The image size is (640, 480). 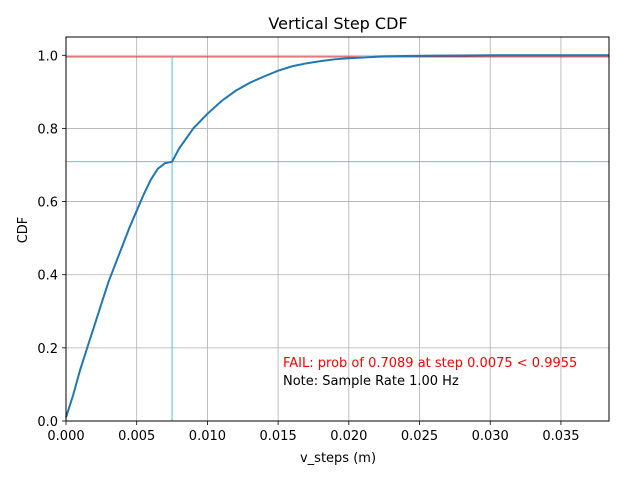 What do you see at coordinates (47, 276) in the screenshot?
I see `y-tick-label: 0.4` at bounding box center [47, 276].